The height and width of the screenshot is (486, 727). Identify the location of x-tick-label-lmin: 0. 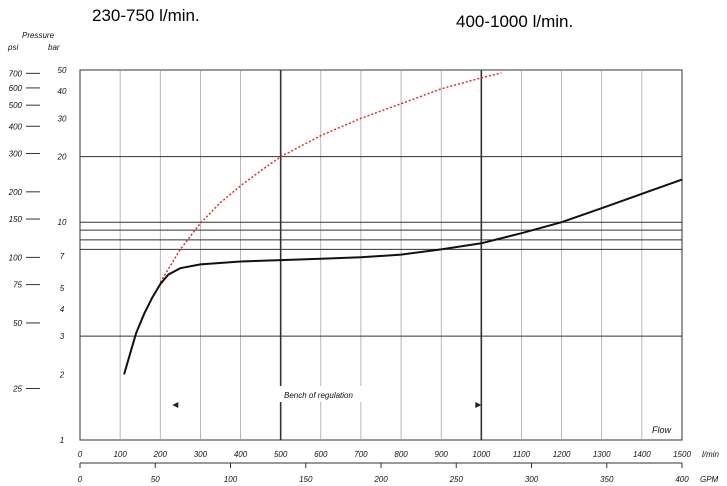
(80, 454).